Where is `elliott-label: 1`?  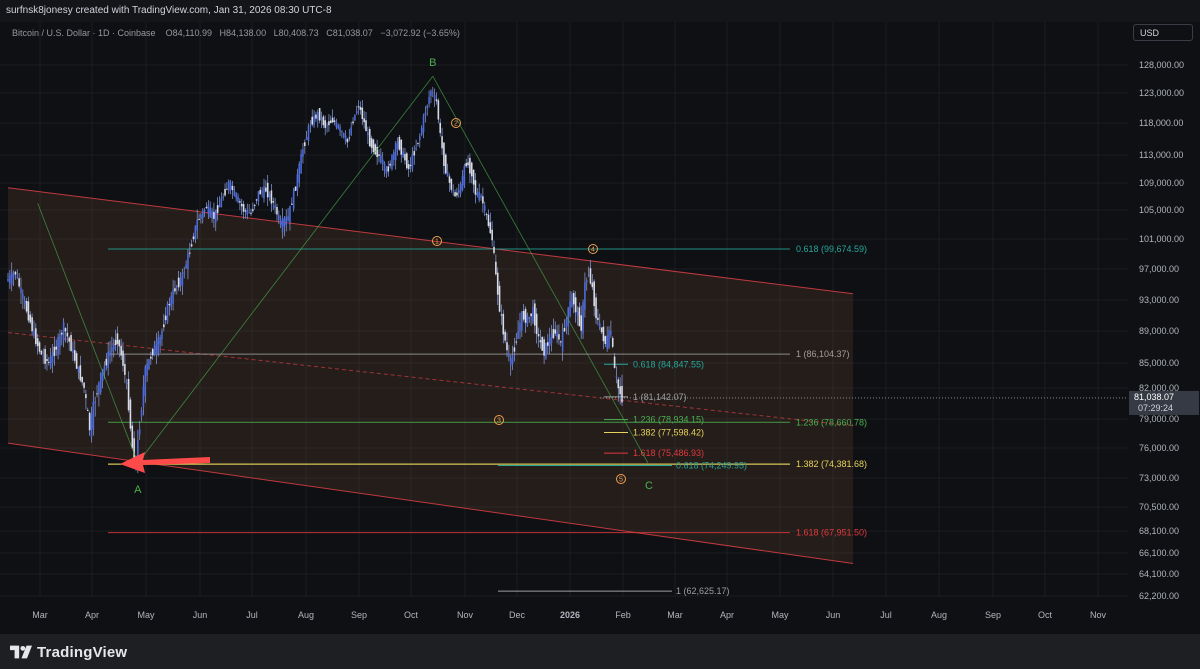 elliott-label: 1 is located at coordinates (437, 242).